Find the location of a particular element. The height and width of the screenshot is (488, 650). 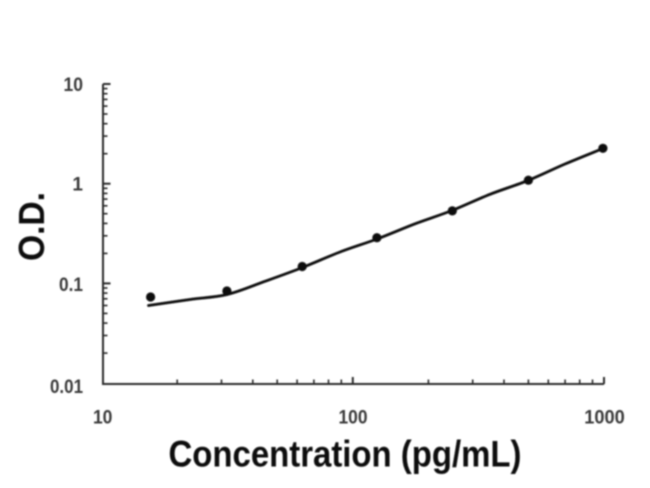

svg-text: Concentration (pg/mL) is located at coordinates (345, 454).